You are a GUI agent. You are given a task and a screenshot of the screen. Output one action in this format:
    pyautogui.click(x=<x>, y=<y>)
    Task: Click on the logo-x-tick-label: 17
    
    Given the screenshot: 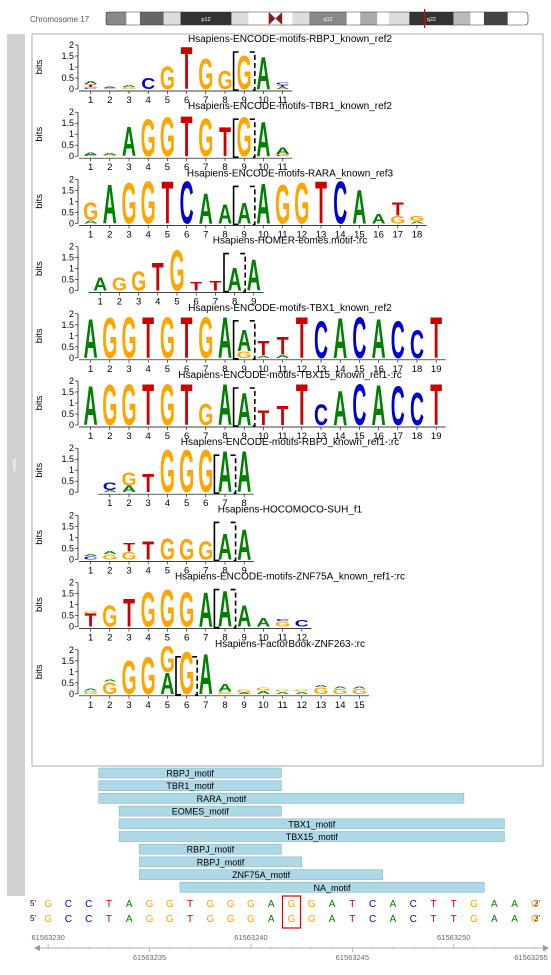 What is the action you would take?
    pyautogui.click(x=398, y=369)
    